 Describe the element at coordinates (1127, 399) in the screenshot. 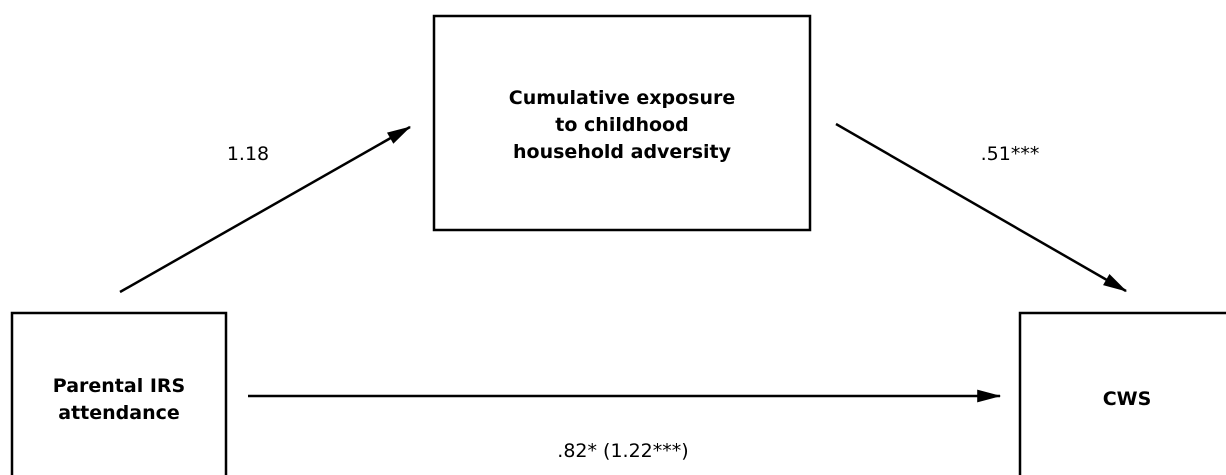

I see `node-label: CWS` at that location.